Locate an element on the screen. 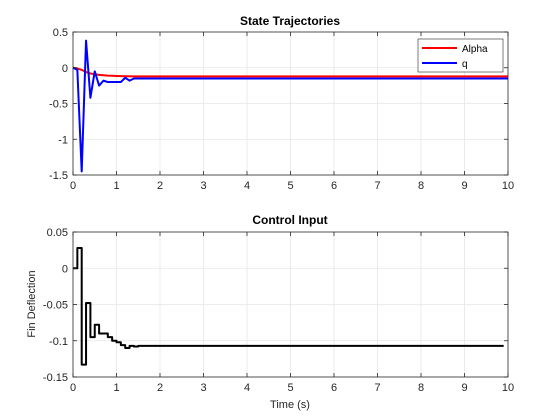 The image size is (560, 420). legend-label-q: q is located at coordinates (465, 64).